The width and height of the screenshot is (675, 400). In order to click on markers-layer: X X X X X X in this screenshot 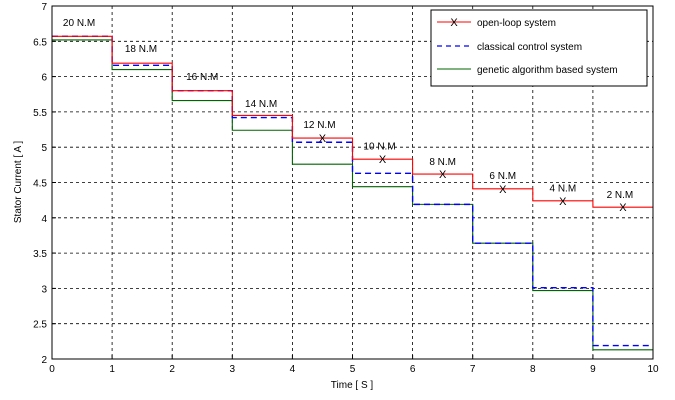, I will do `click(473, 173)`.